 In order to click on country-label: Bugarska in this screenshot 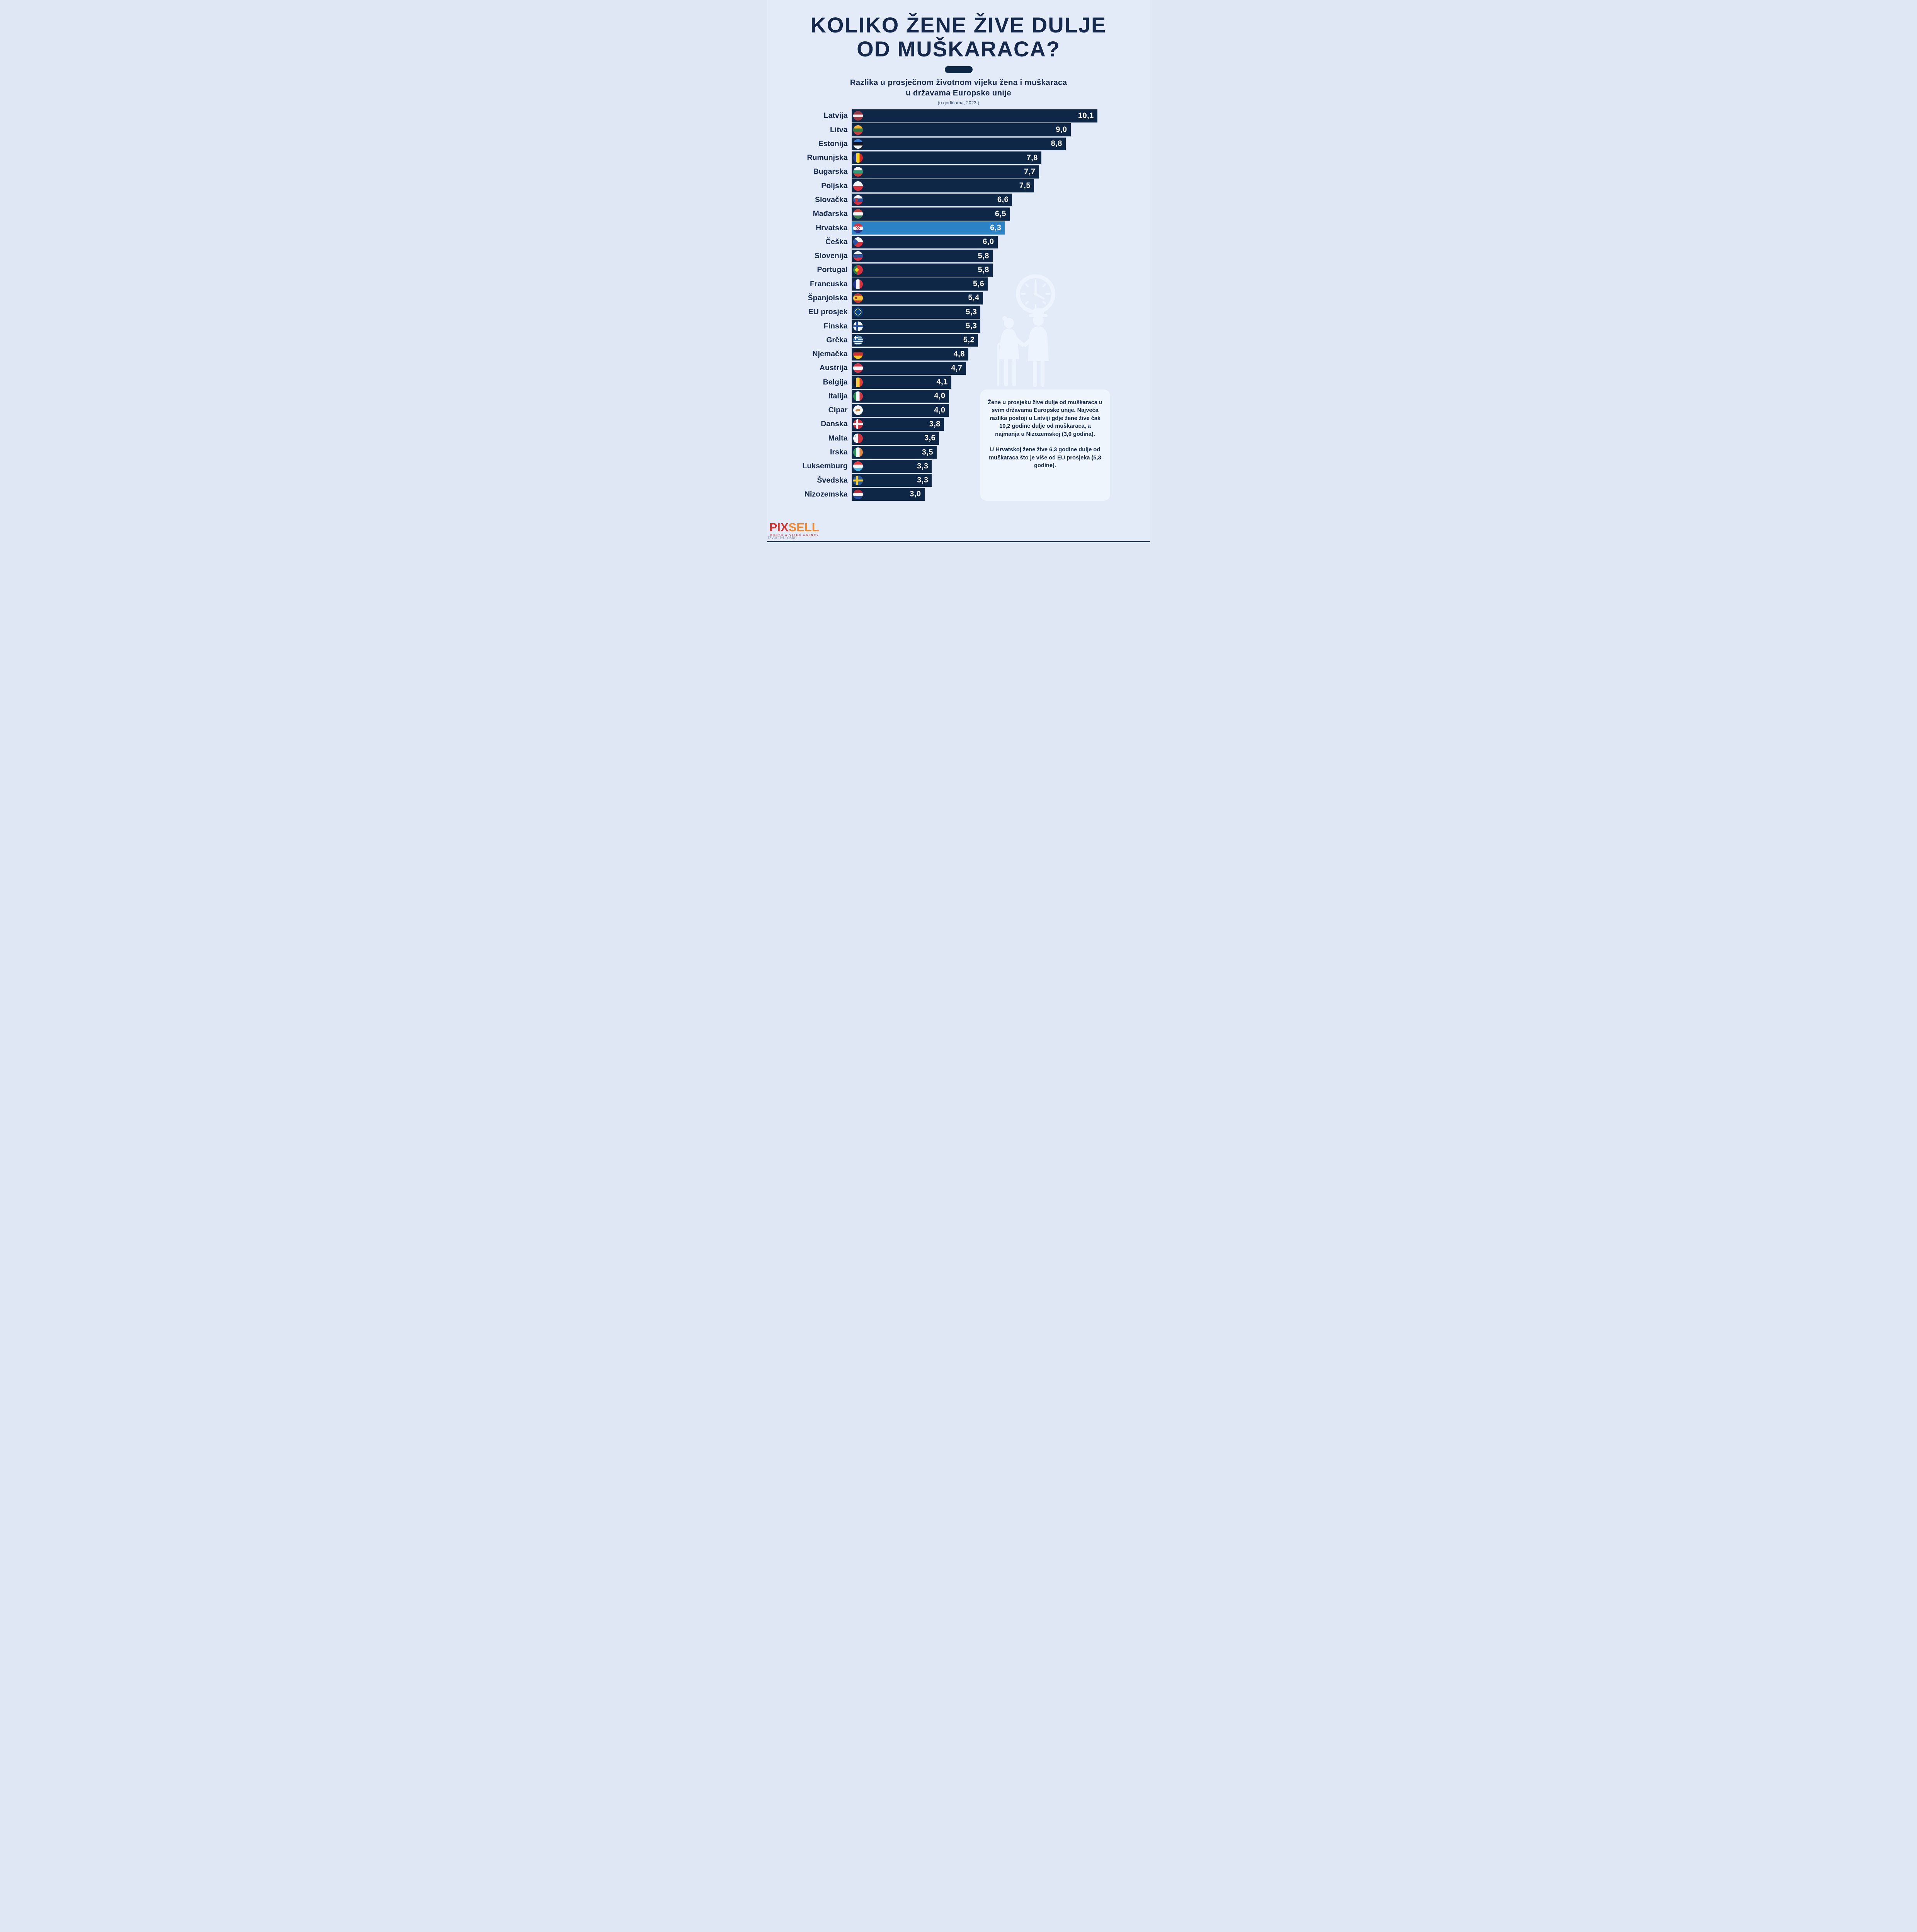, I will do `click(831, 171)`.